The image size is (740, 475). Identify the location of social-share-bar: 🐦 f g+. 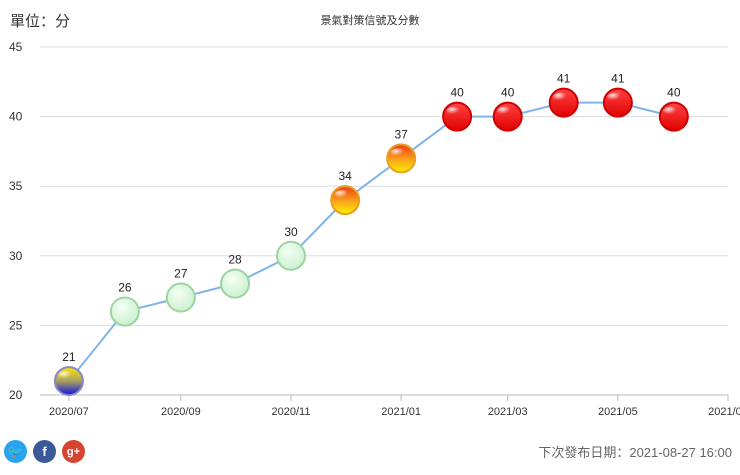
(44, 451).